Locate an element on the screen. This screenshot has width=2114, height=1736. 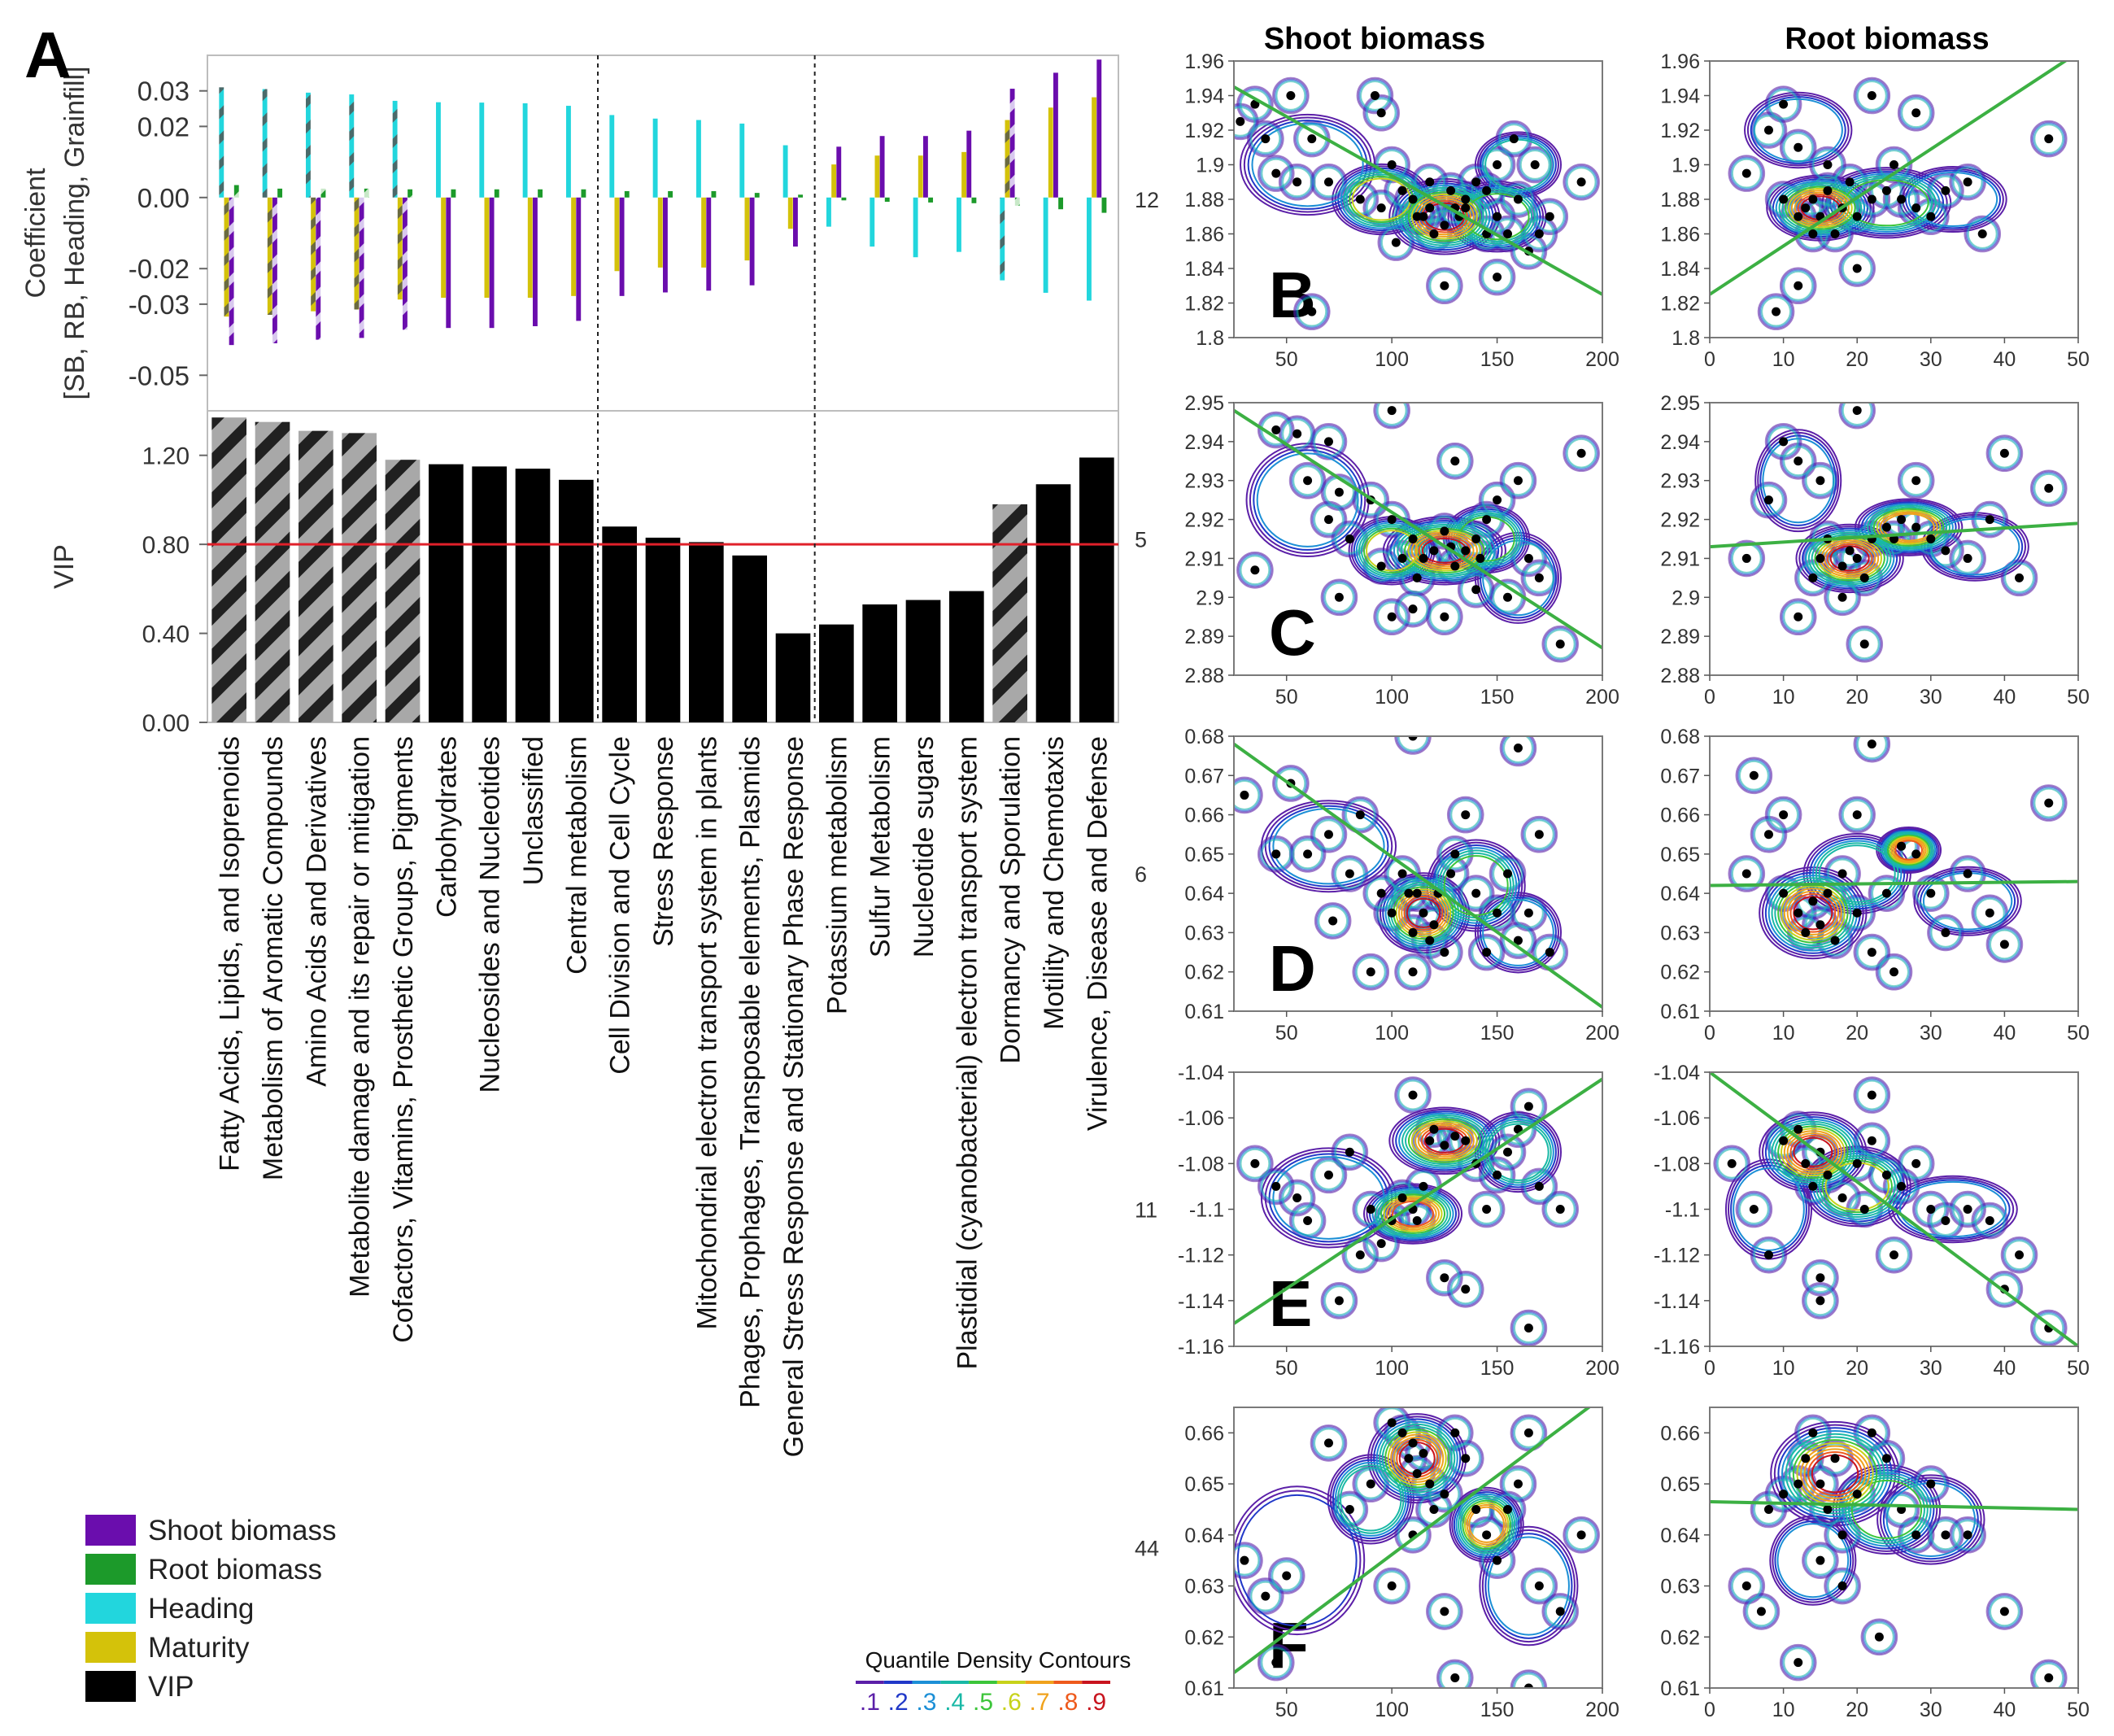
bar-heading is located at coordinates (612, 156).